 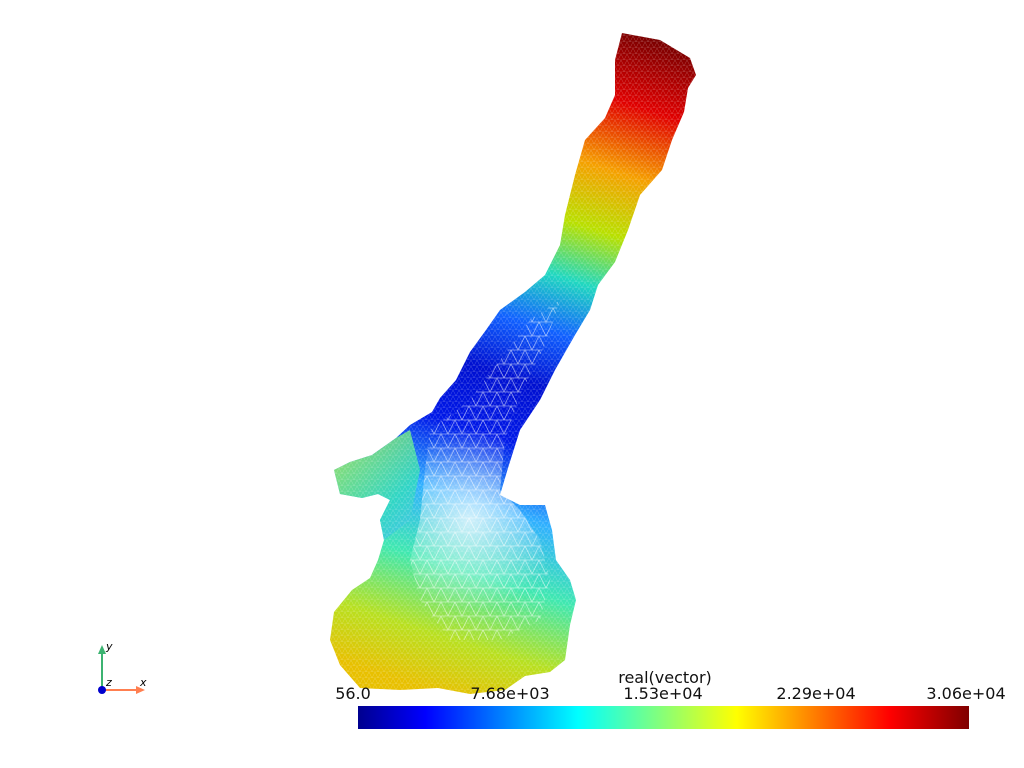 I want to click on z-axis-dot, so click(x=102, y=690).